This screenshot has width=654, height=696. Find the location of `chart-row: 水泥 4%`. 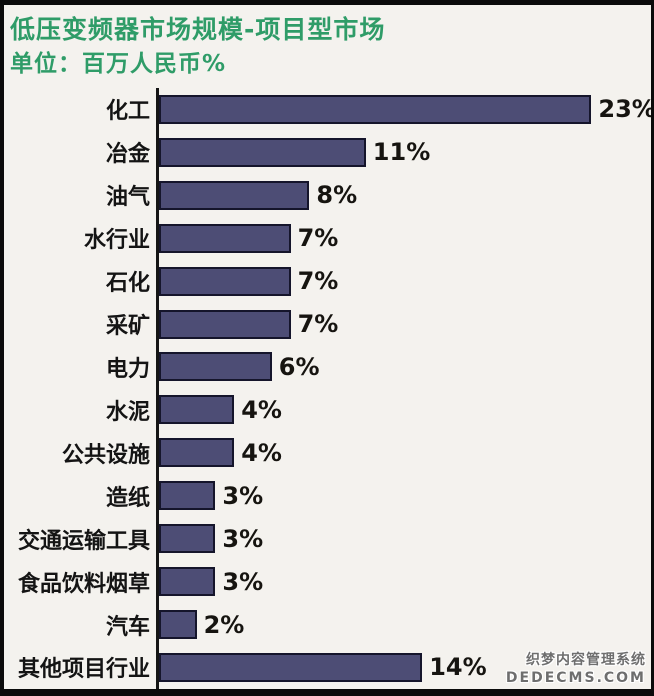

chart-row: 水泥 4% is located at coordinates (327, 410).